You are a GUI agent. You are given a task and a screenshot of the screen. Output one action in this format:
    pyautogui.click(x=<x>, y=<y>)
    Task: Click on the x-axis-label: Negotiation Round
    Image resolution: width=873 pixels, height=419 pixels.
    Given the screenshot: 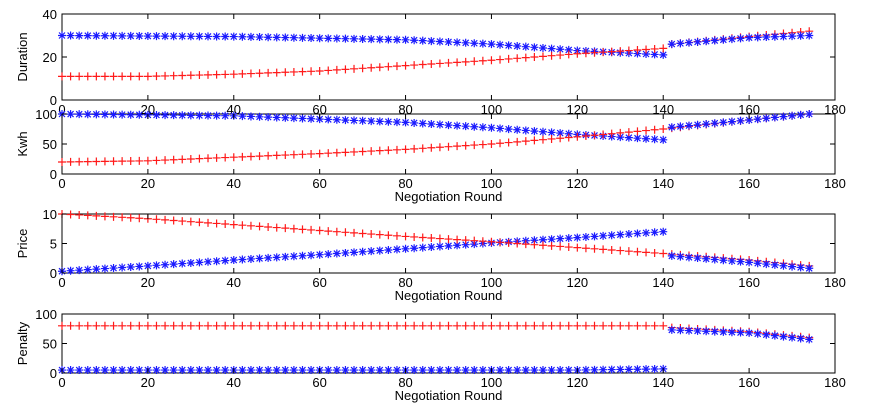 What is the action you would take?
    pyautogui.click(x=449, y=395)
    